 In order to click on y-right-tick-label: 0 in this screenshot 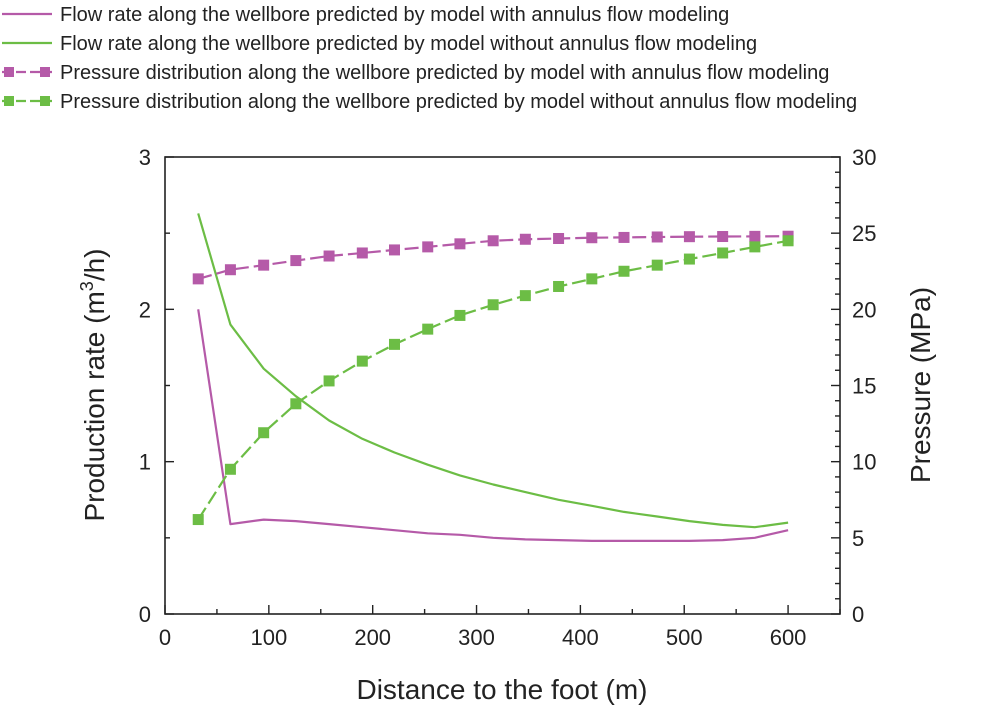, I will do `click(858, 614)`.